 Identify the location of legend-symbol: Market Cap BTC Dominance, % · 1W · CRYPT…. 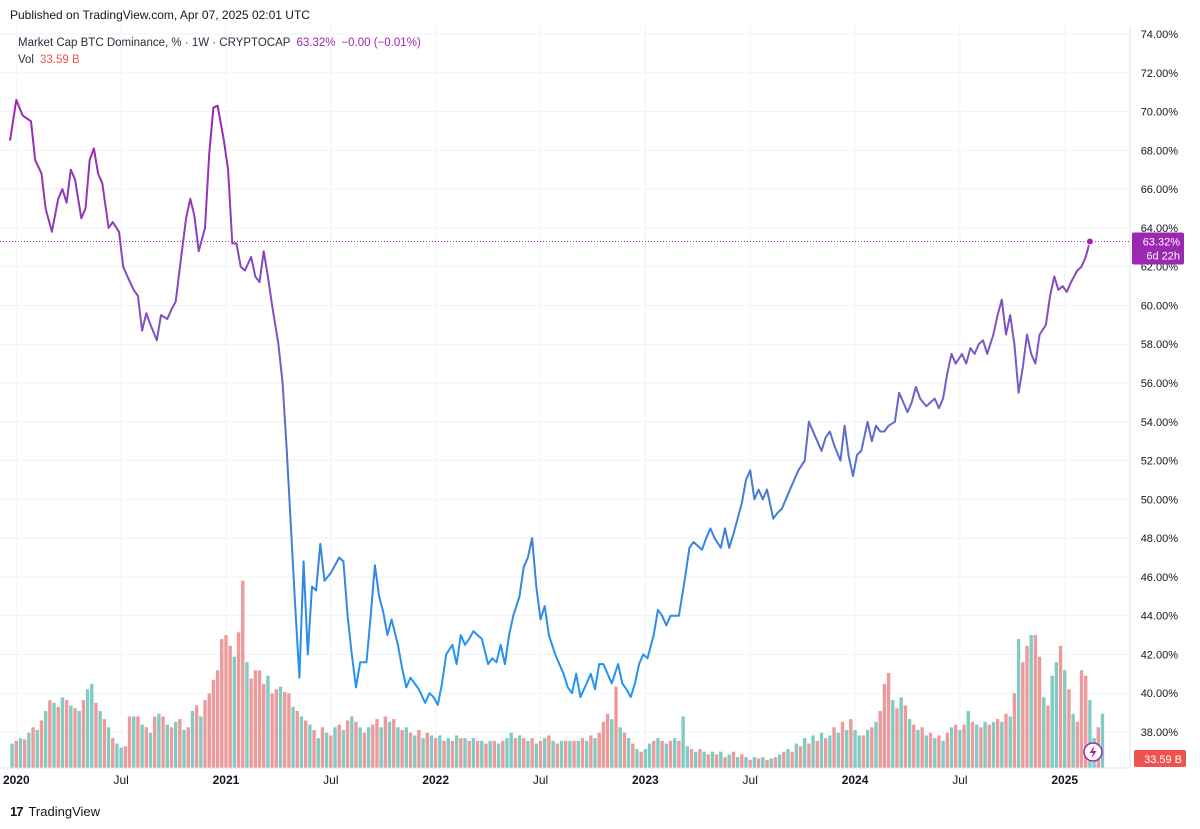
(154, 43).